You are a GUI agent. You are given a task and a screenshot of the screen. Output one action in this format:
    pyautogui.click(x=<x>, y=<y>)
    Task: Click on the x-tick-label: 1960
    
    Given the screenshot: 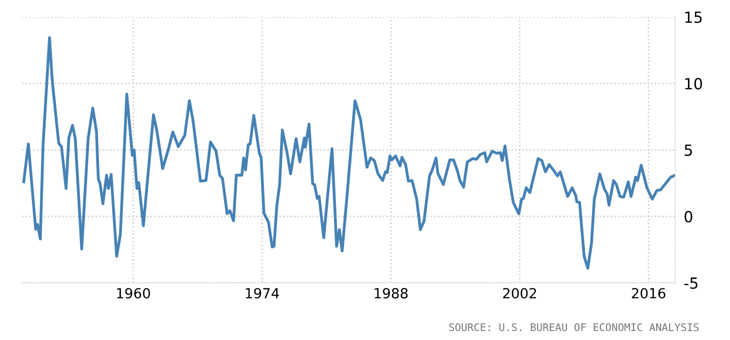 What is the action you would take?
    pyautogui.click(x=133, y=293)
    